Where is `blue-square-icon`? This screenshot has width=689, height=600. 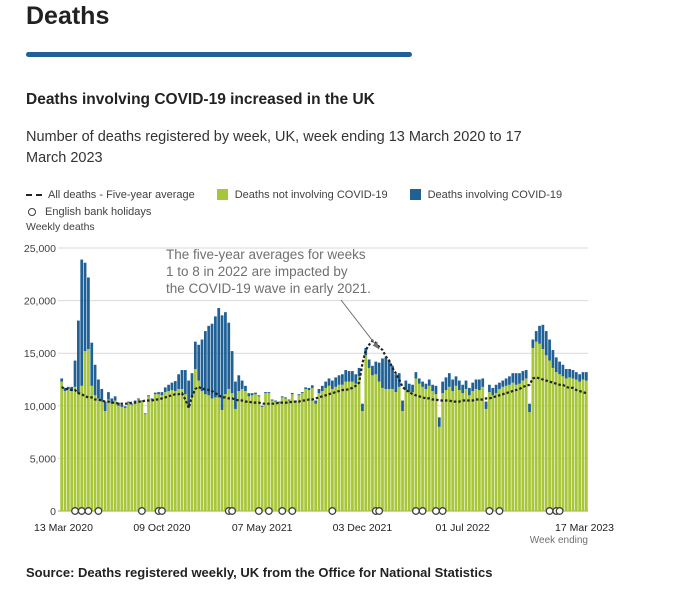
blue-square-icon is located at coordinates (415, 194).